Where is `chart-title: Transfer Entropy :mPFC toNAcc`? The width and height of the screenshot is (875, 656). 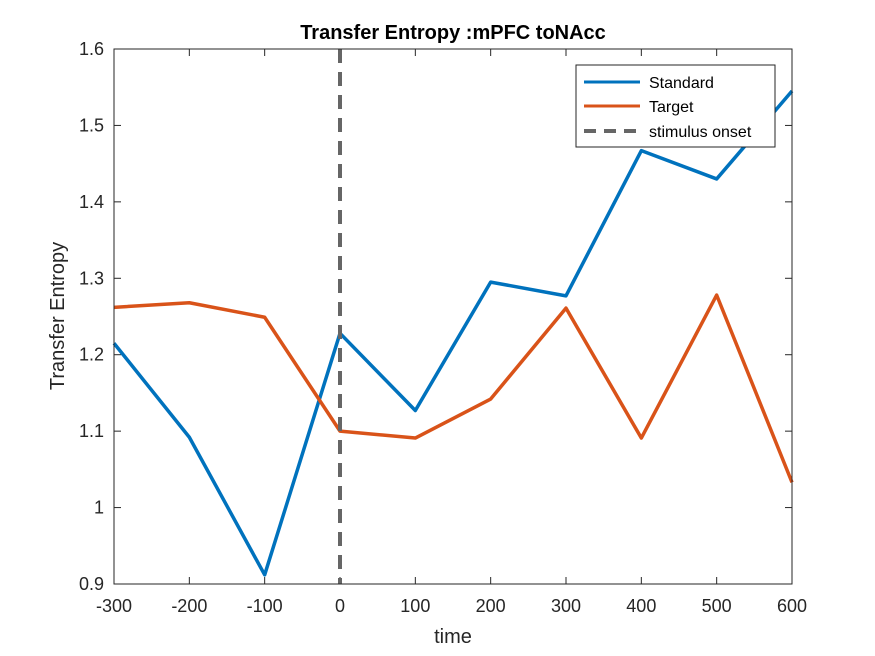
chart-title: Transfer Entropy :mPFC toNAcc is located at coordinates (453, 33).